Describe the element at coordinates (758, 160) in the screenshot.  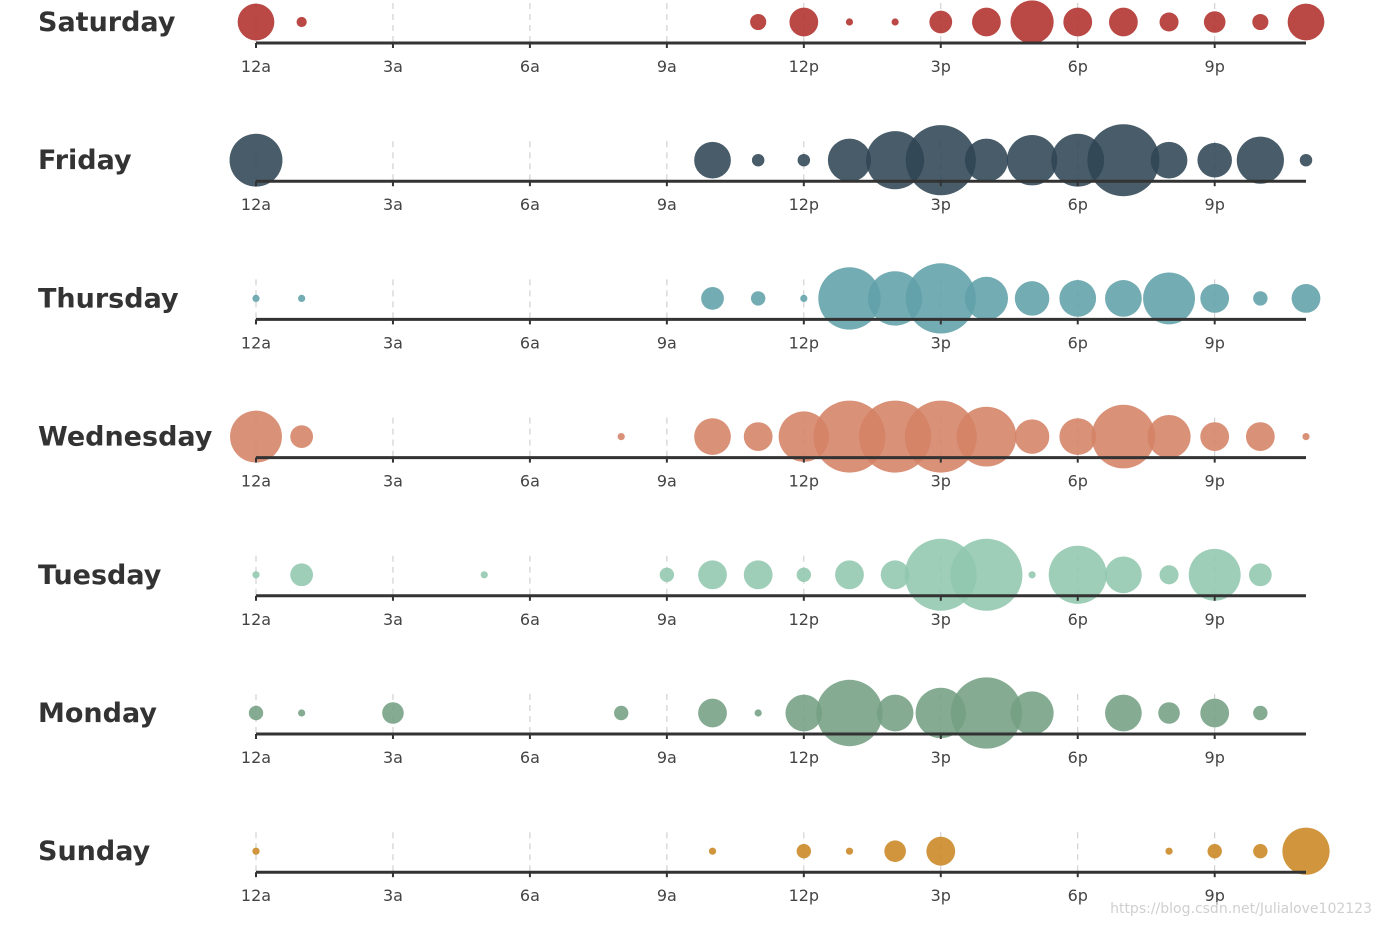
I see `bubble-friday-h11` at that location.